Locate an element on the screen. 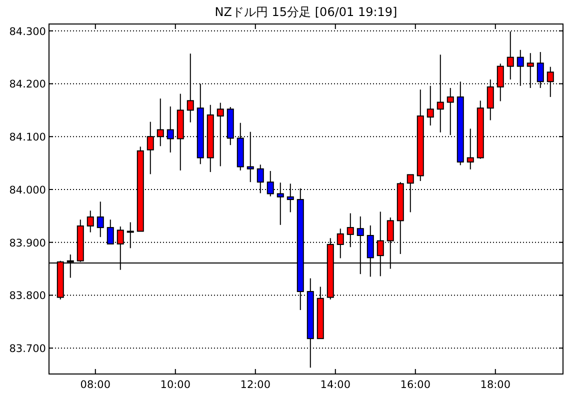  y-tick-label: 84.000 is located at coordinates (27, 190).